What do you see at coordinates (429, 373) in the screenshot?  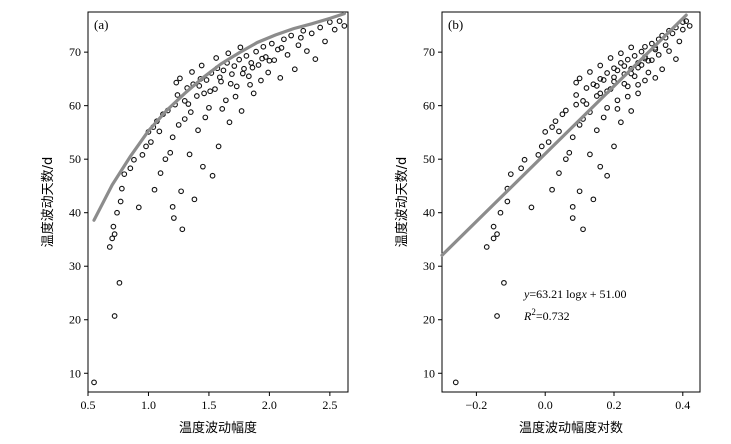 I see `panel-b-y-tick-label: 10` at bounding box center [429, 373].